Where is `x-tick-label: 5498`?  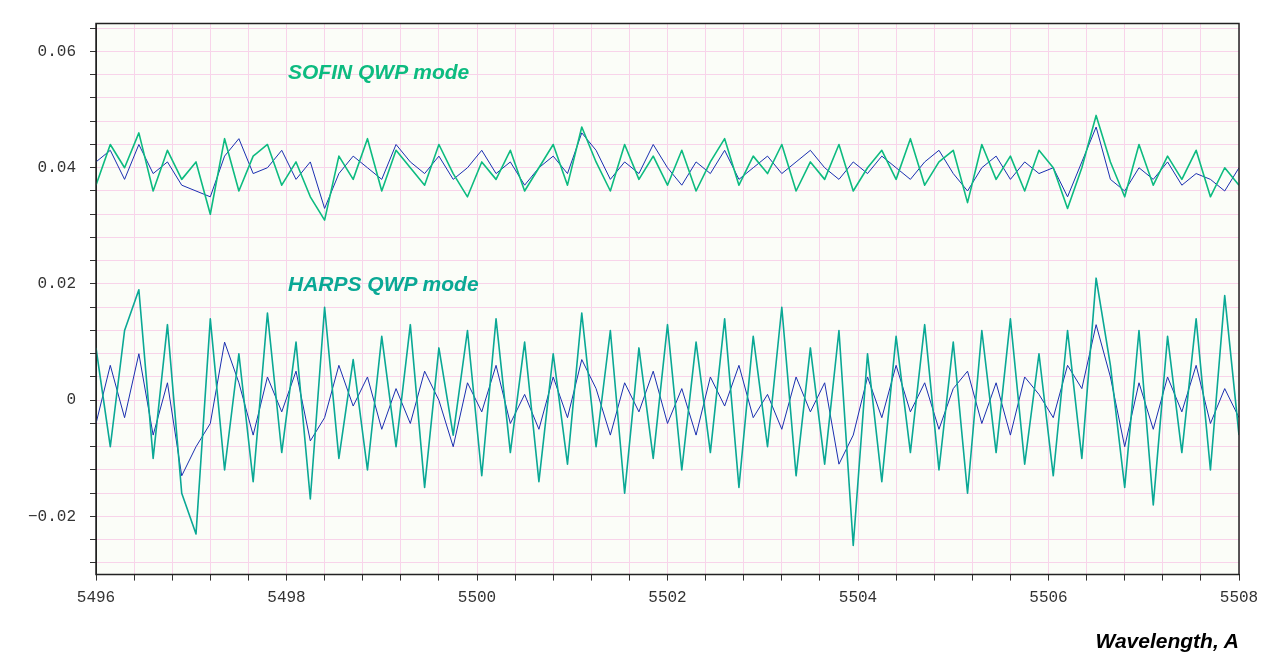
x-tick-label: 5498 is located at coordinates (286, 598).